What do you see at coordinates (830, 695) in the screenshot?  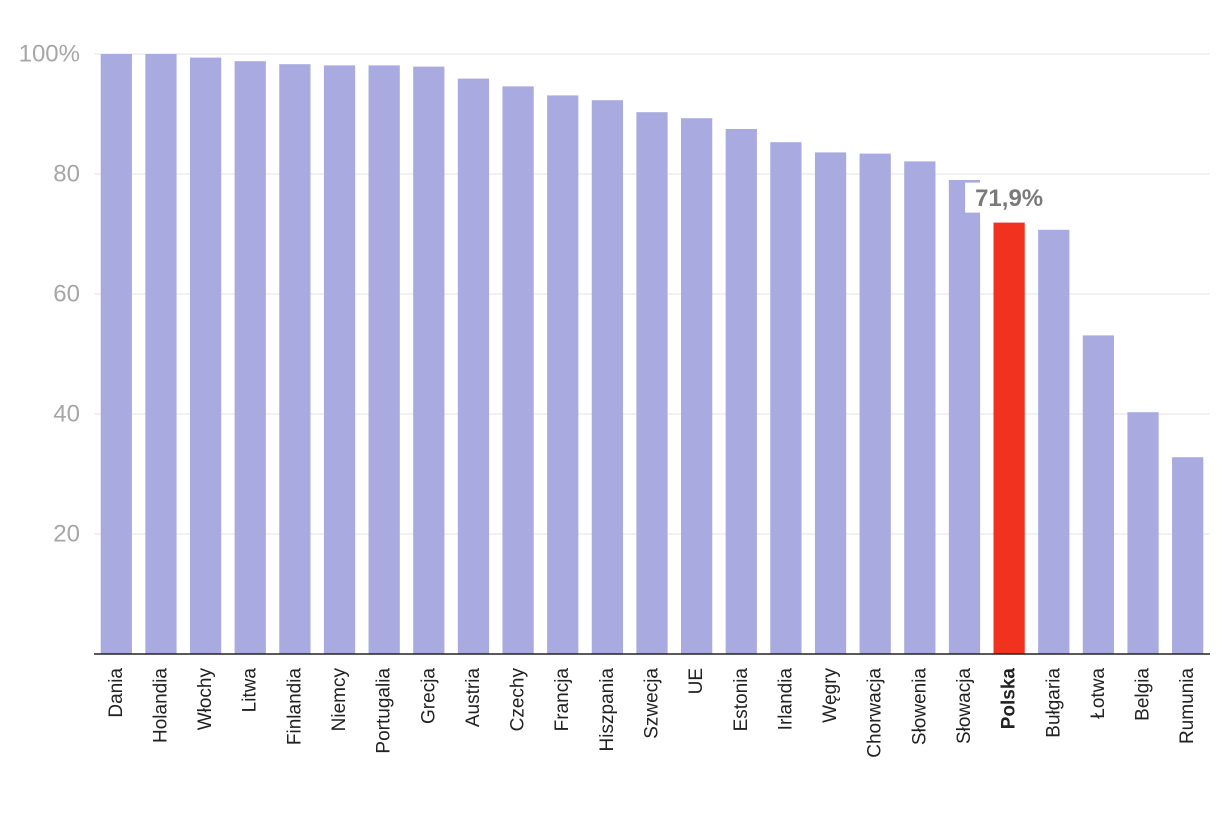 I see `x-tick-label: Węgry` at bounding box center [830, 695].